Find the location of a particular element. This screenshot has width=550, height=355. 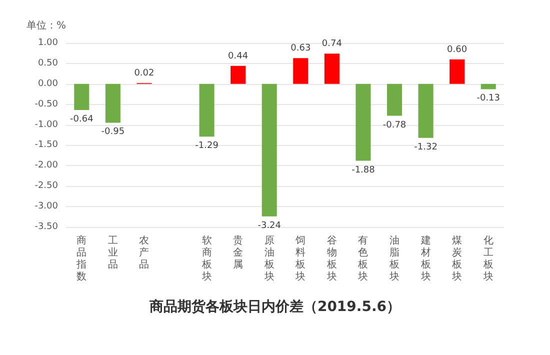

data-label: -0.95 is located at coordinates (113, 132).